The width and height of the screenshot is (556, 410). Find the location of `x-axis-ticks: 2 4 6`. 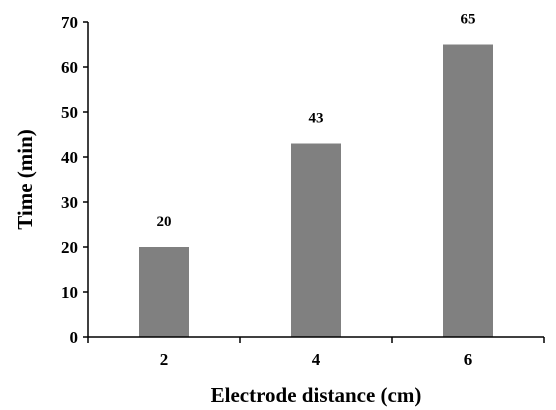

x-axis-ticks: 2 4 6 is located at coordinates (316, 353).